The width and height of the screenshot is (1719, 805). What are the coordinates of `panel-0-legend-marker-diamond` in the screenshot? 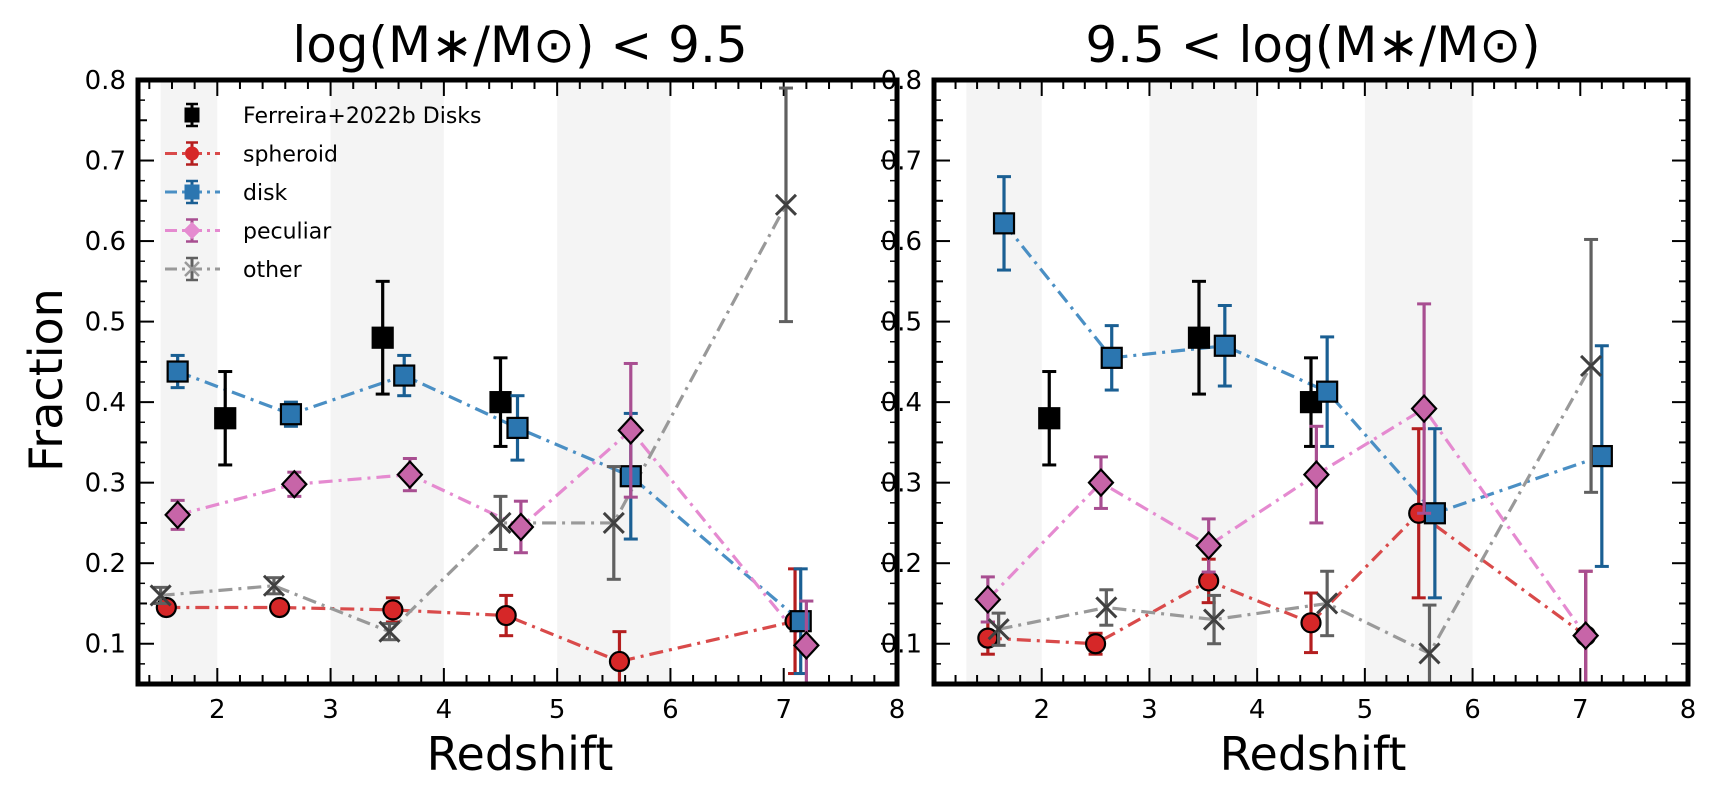 It's located at (192, 230).